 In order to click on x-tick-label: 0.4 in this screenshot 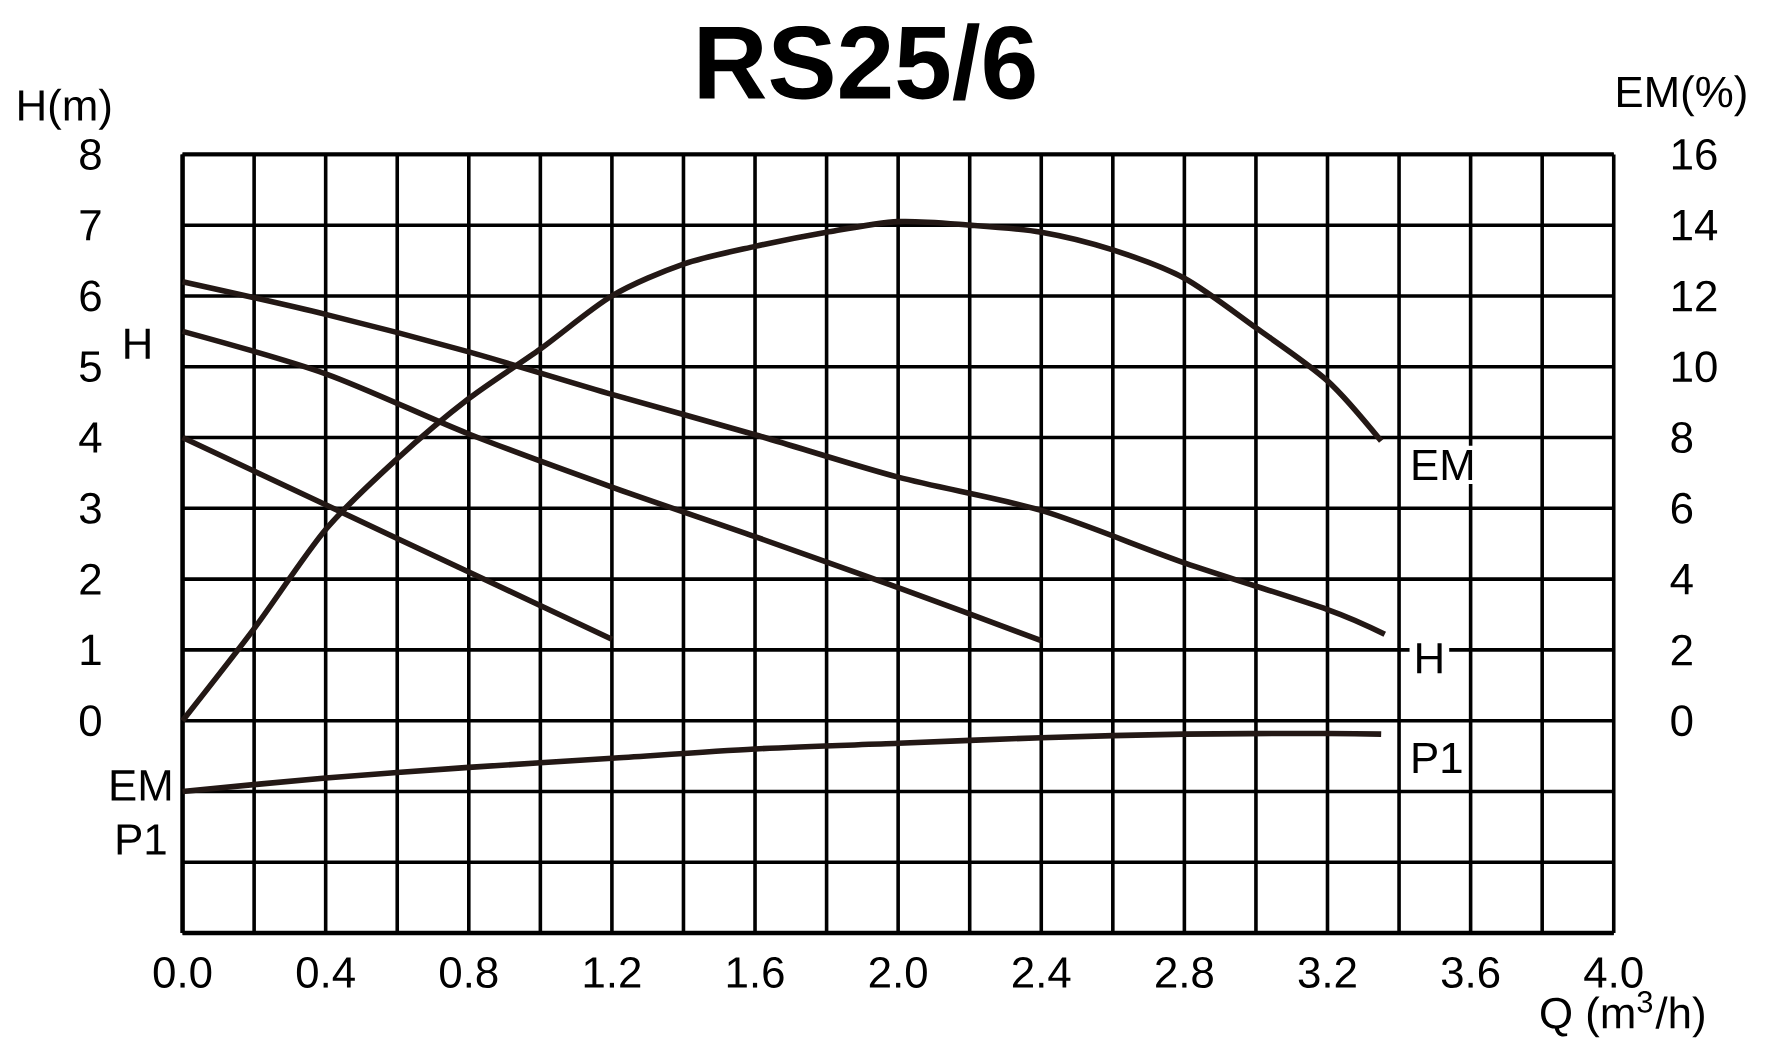, I will do `click(325, 972)`.